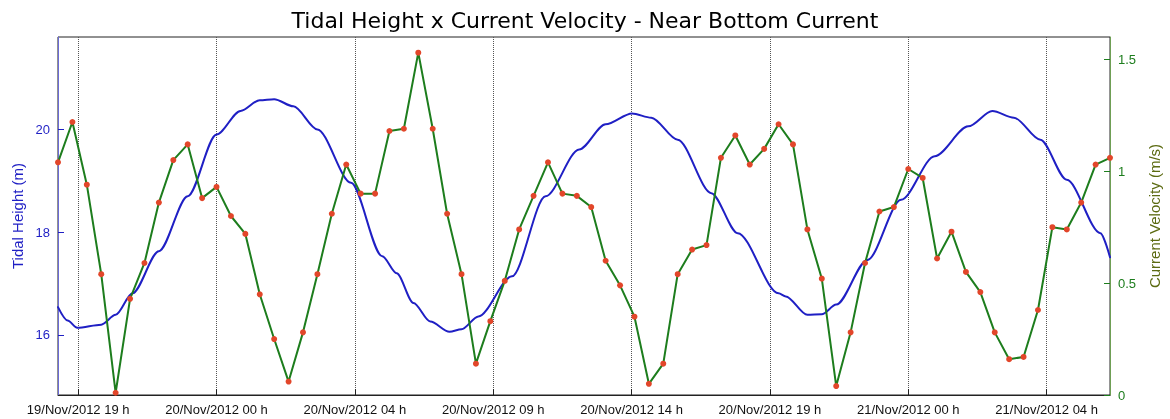 This screenshot has height=419, width=1170. What do you see at coordinates (631, 409) in the screenshot?
I see `x-tick-label: 20/Nov/2012 14 h` at bounding box center [631, 409].